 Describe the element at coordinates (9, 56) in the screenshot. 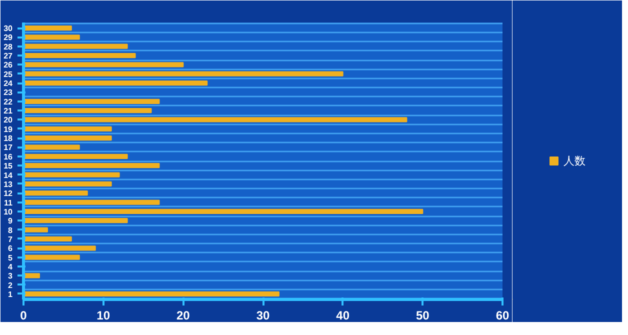

I see `y-tick-label: 27` at that location.